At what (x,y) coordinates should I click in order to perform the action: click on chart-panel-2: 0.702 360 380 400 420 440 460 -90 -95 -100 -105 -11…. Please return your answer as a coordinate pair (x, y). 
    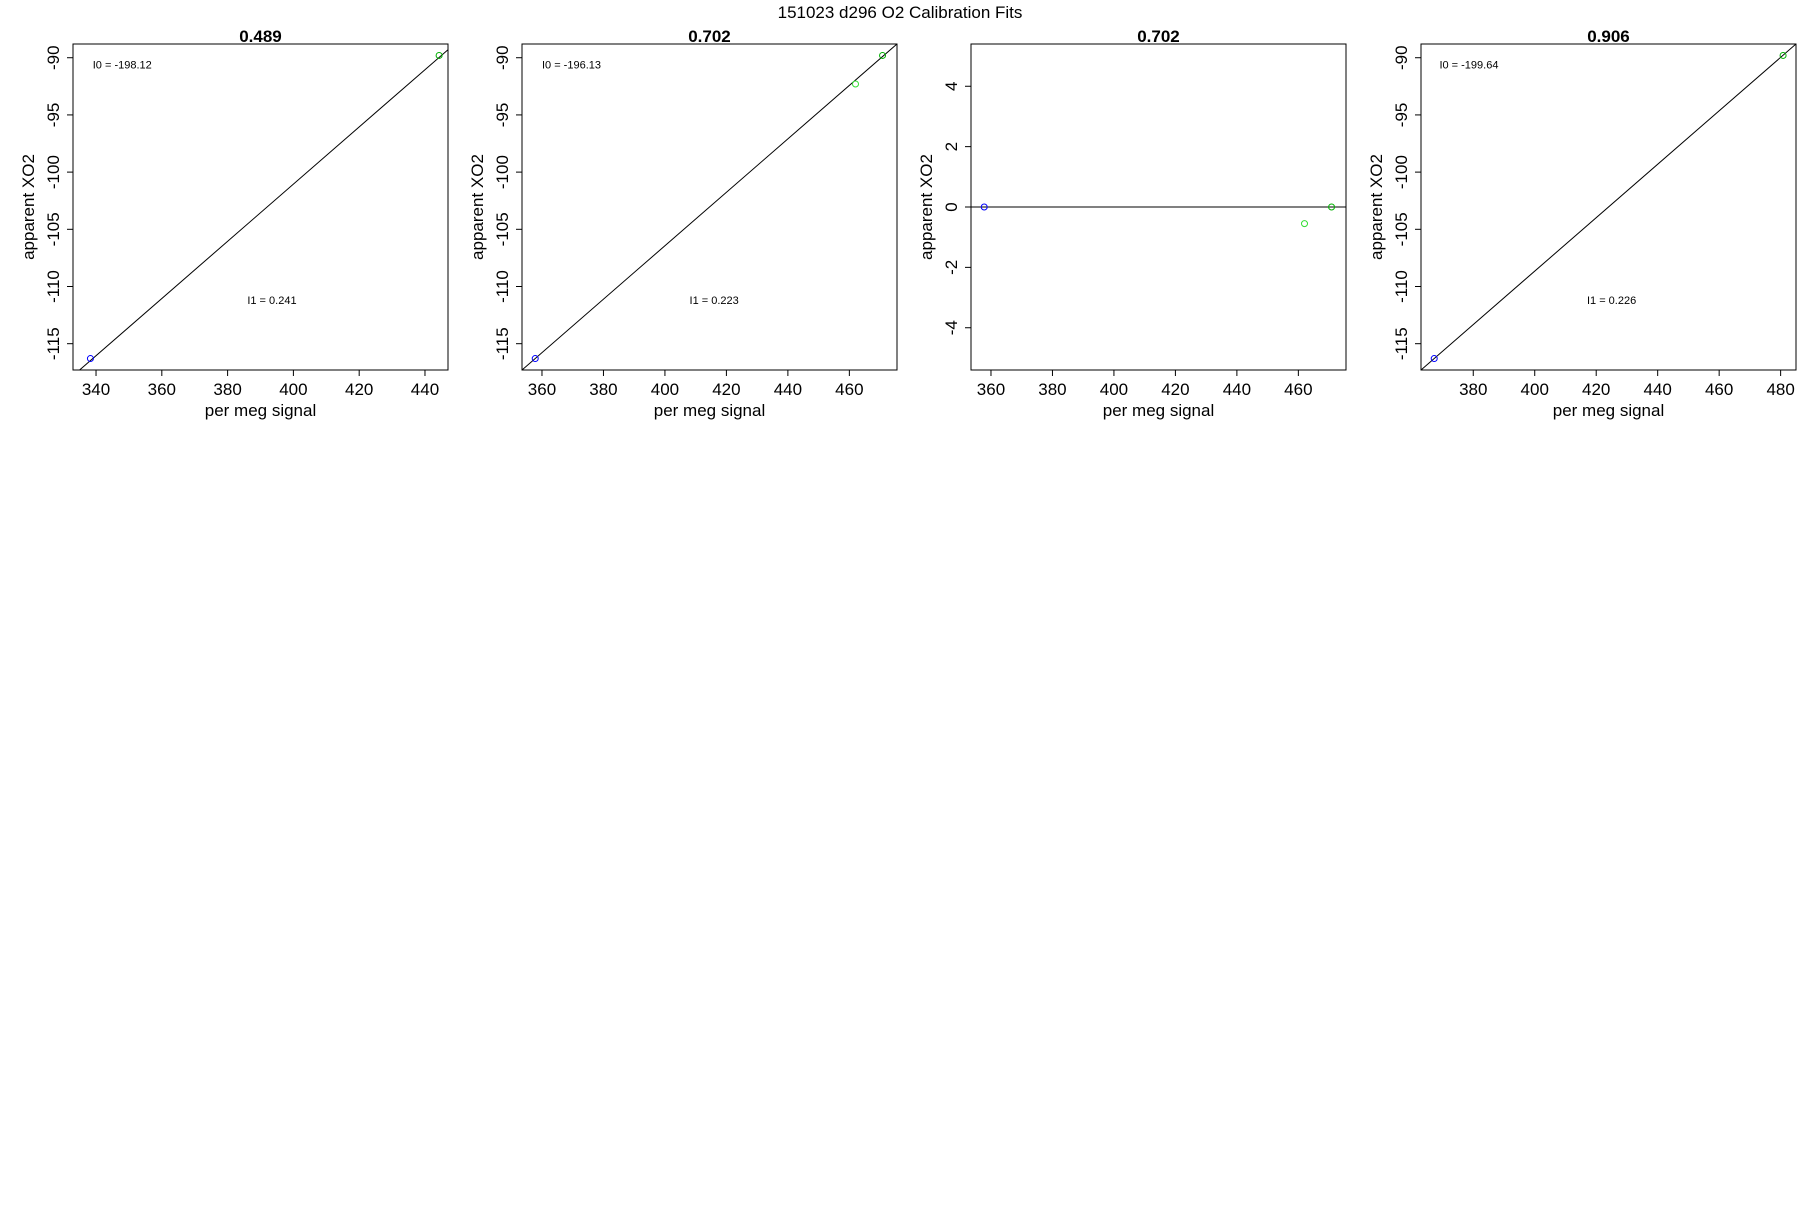
    Looking at the image, I should click on (683, 223).